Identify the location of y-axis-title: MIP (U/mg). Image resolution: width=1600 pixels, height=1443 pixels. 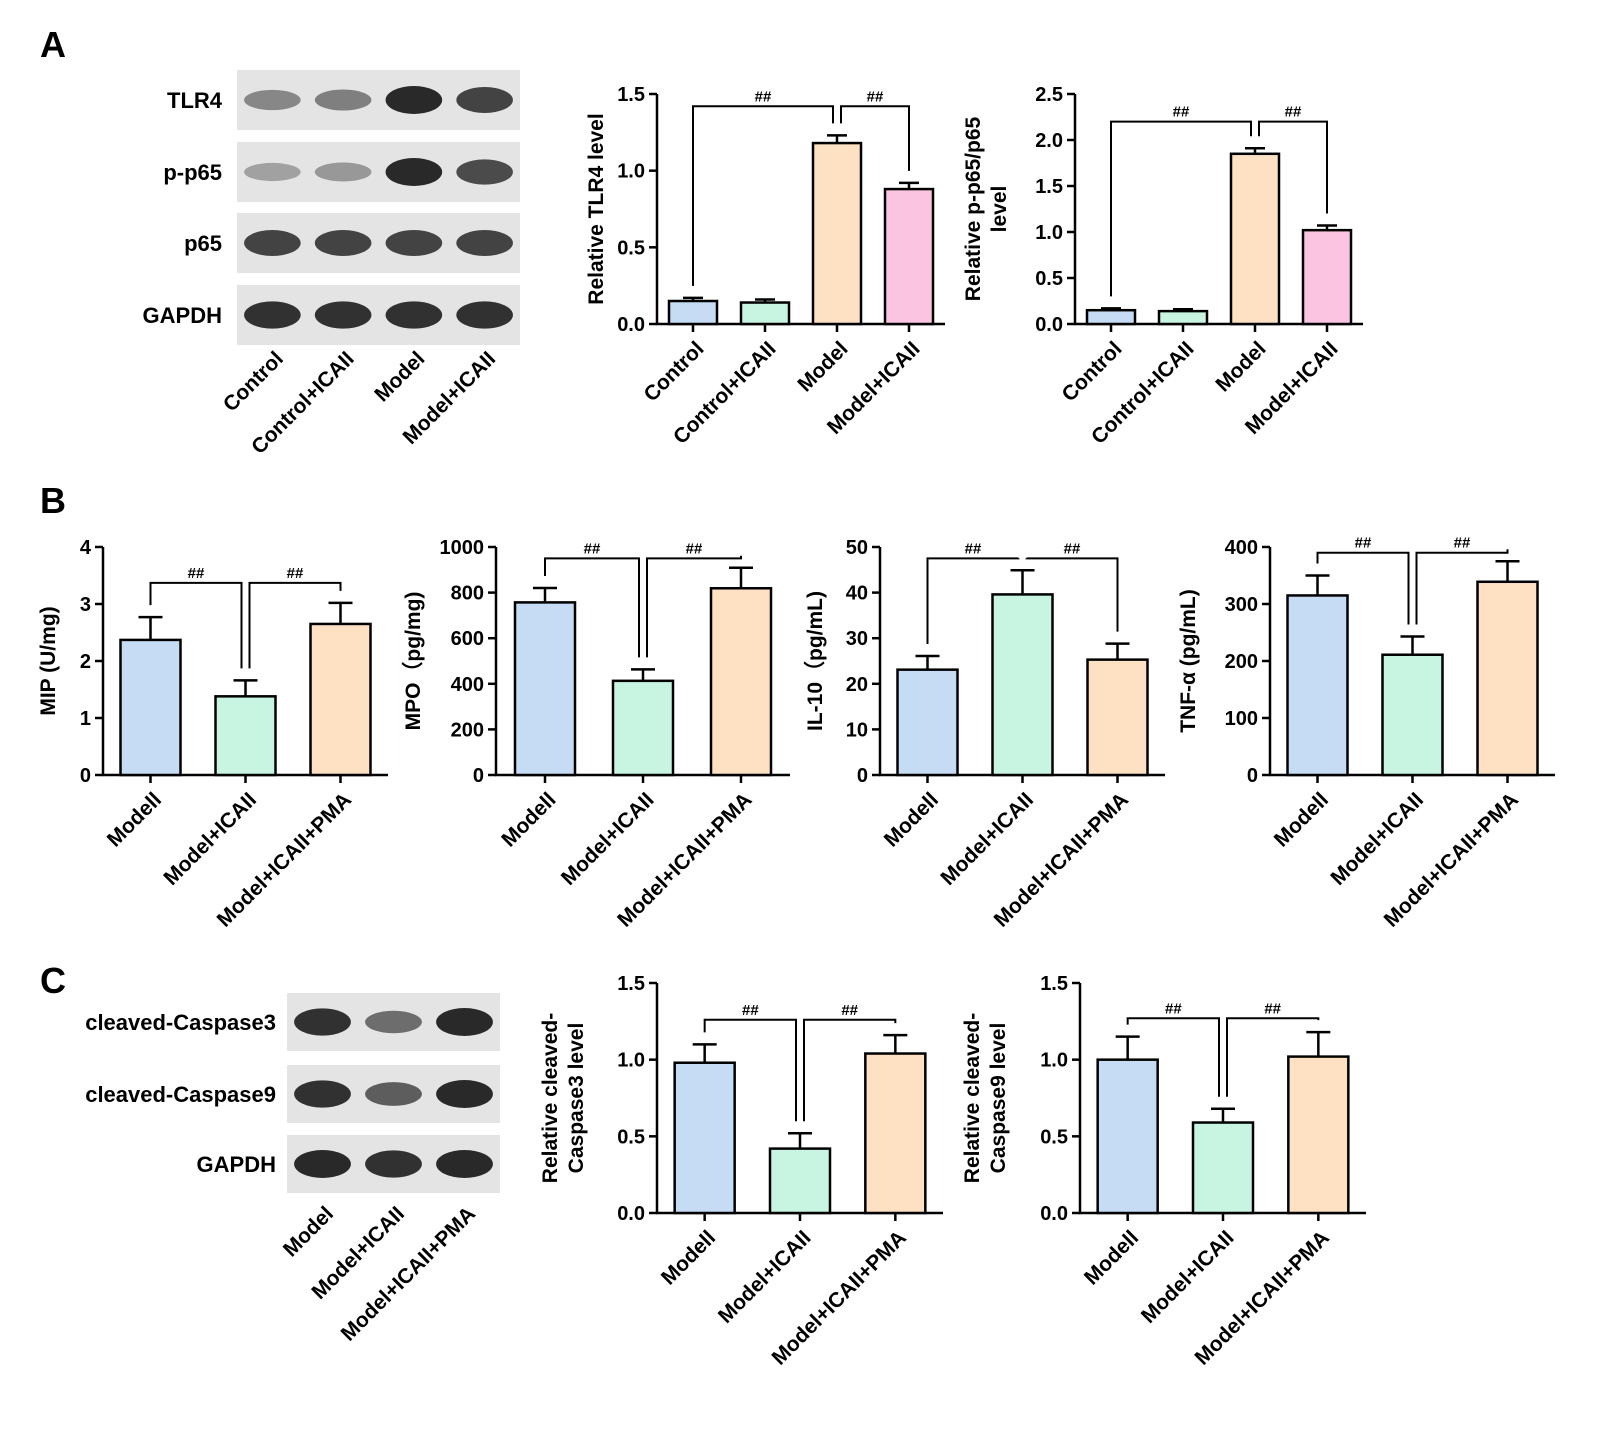
(48, 660).